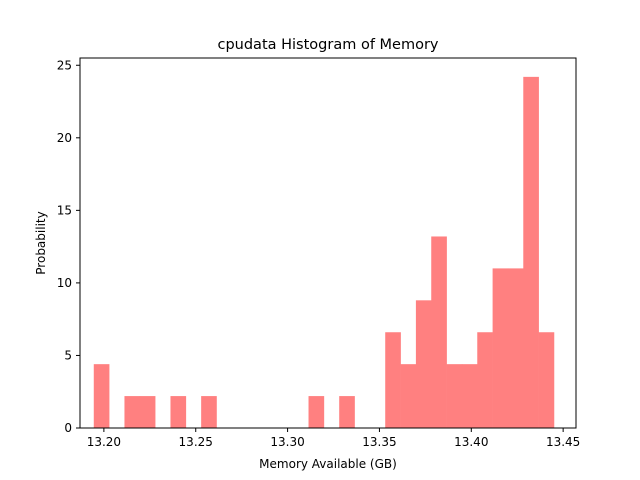 Image resolution: width=640 pixels, height=480 pixels. Describe the element at coordinates (64, 65) in the screenshot. I see `y-tick-label: 25` at that location.